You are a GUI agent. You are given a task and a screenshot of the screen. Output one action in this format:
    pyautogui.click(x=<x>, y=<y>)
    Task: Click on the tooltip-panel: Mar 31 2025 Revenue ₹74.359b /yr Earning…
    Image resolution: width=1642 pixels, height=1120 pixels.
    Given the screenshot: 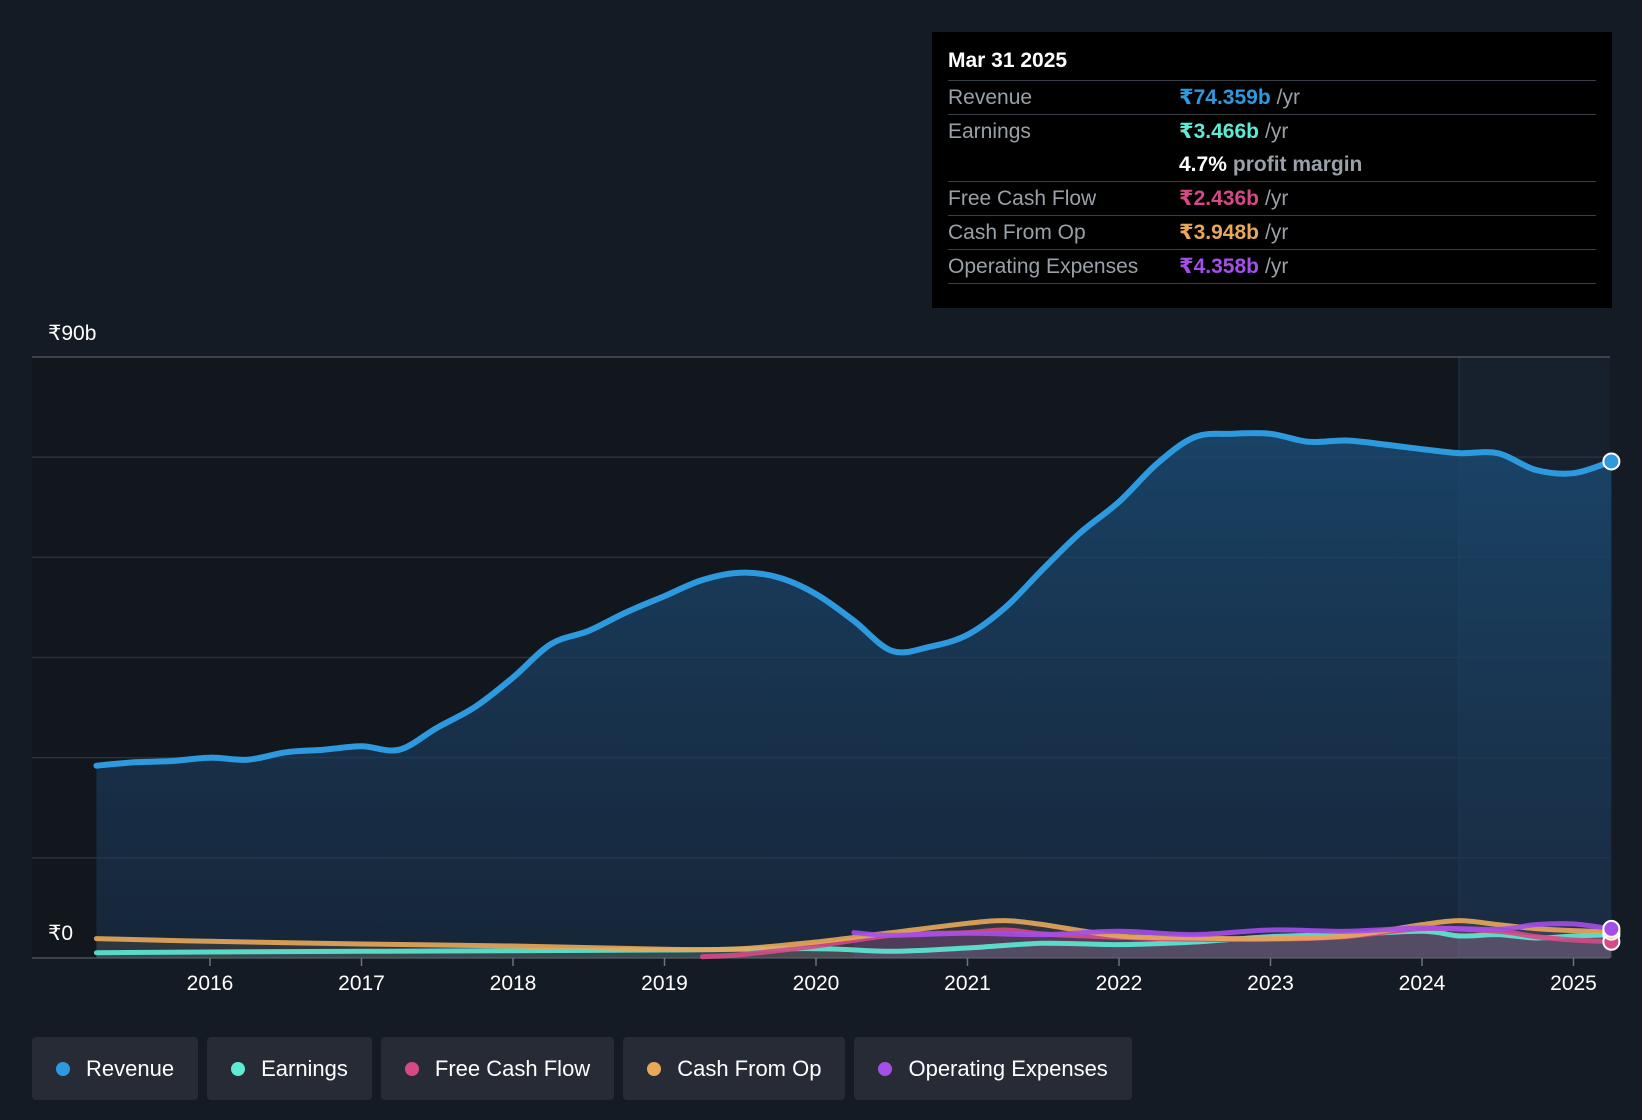 What is the action you would take?
    pyautogui.click(x=1272, y=170)
    